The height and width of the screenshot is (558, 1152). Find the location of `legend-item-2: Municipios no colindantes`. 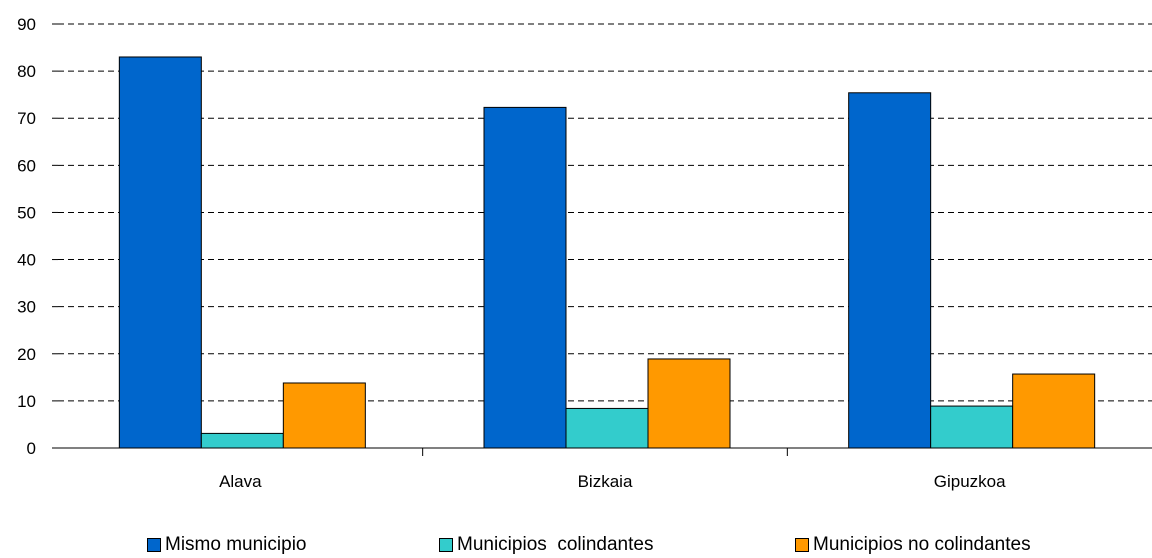

legend-item-2: Municipios no colindantes is located at coordinates (913, 545).